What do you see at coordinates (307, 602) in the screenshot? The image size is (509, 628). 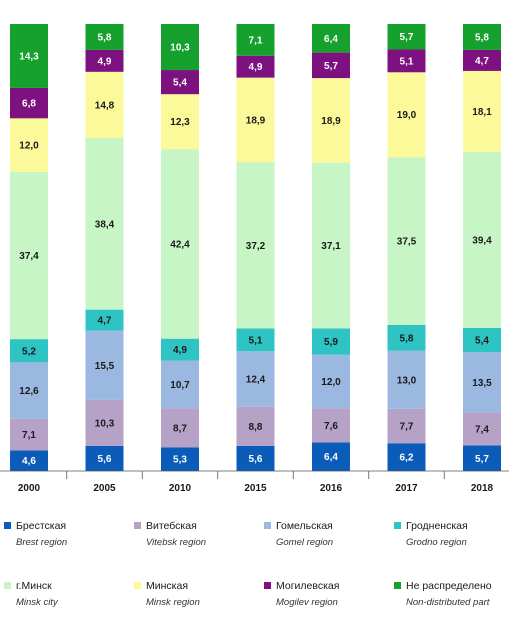 I see `legend-label-en: Mogilev region` at bounding box center [307, 602].